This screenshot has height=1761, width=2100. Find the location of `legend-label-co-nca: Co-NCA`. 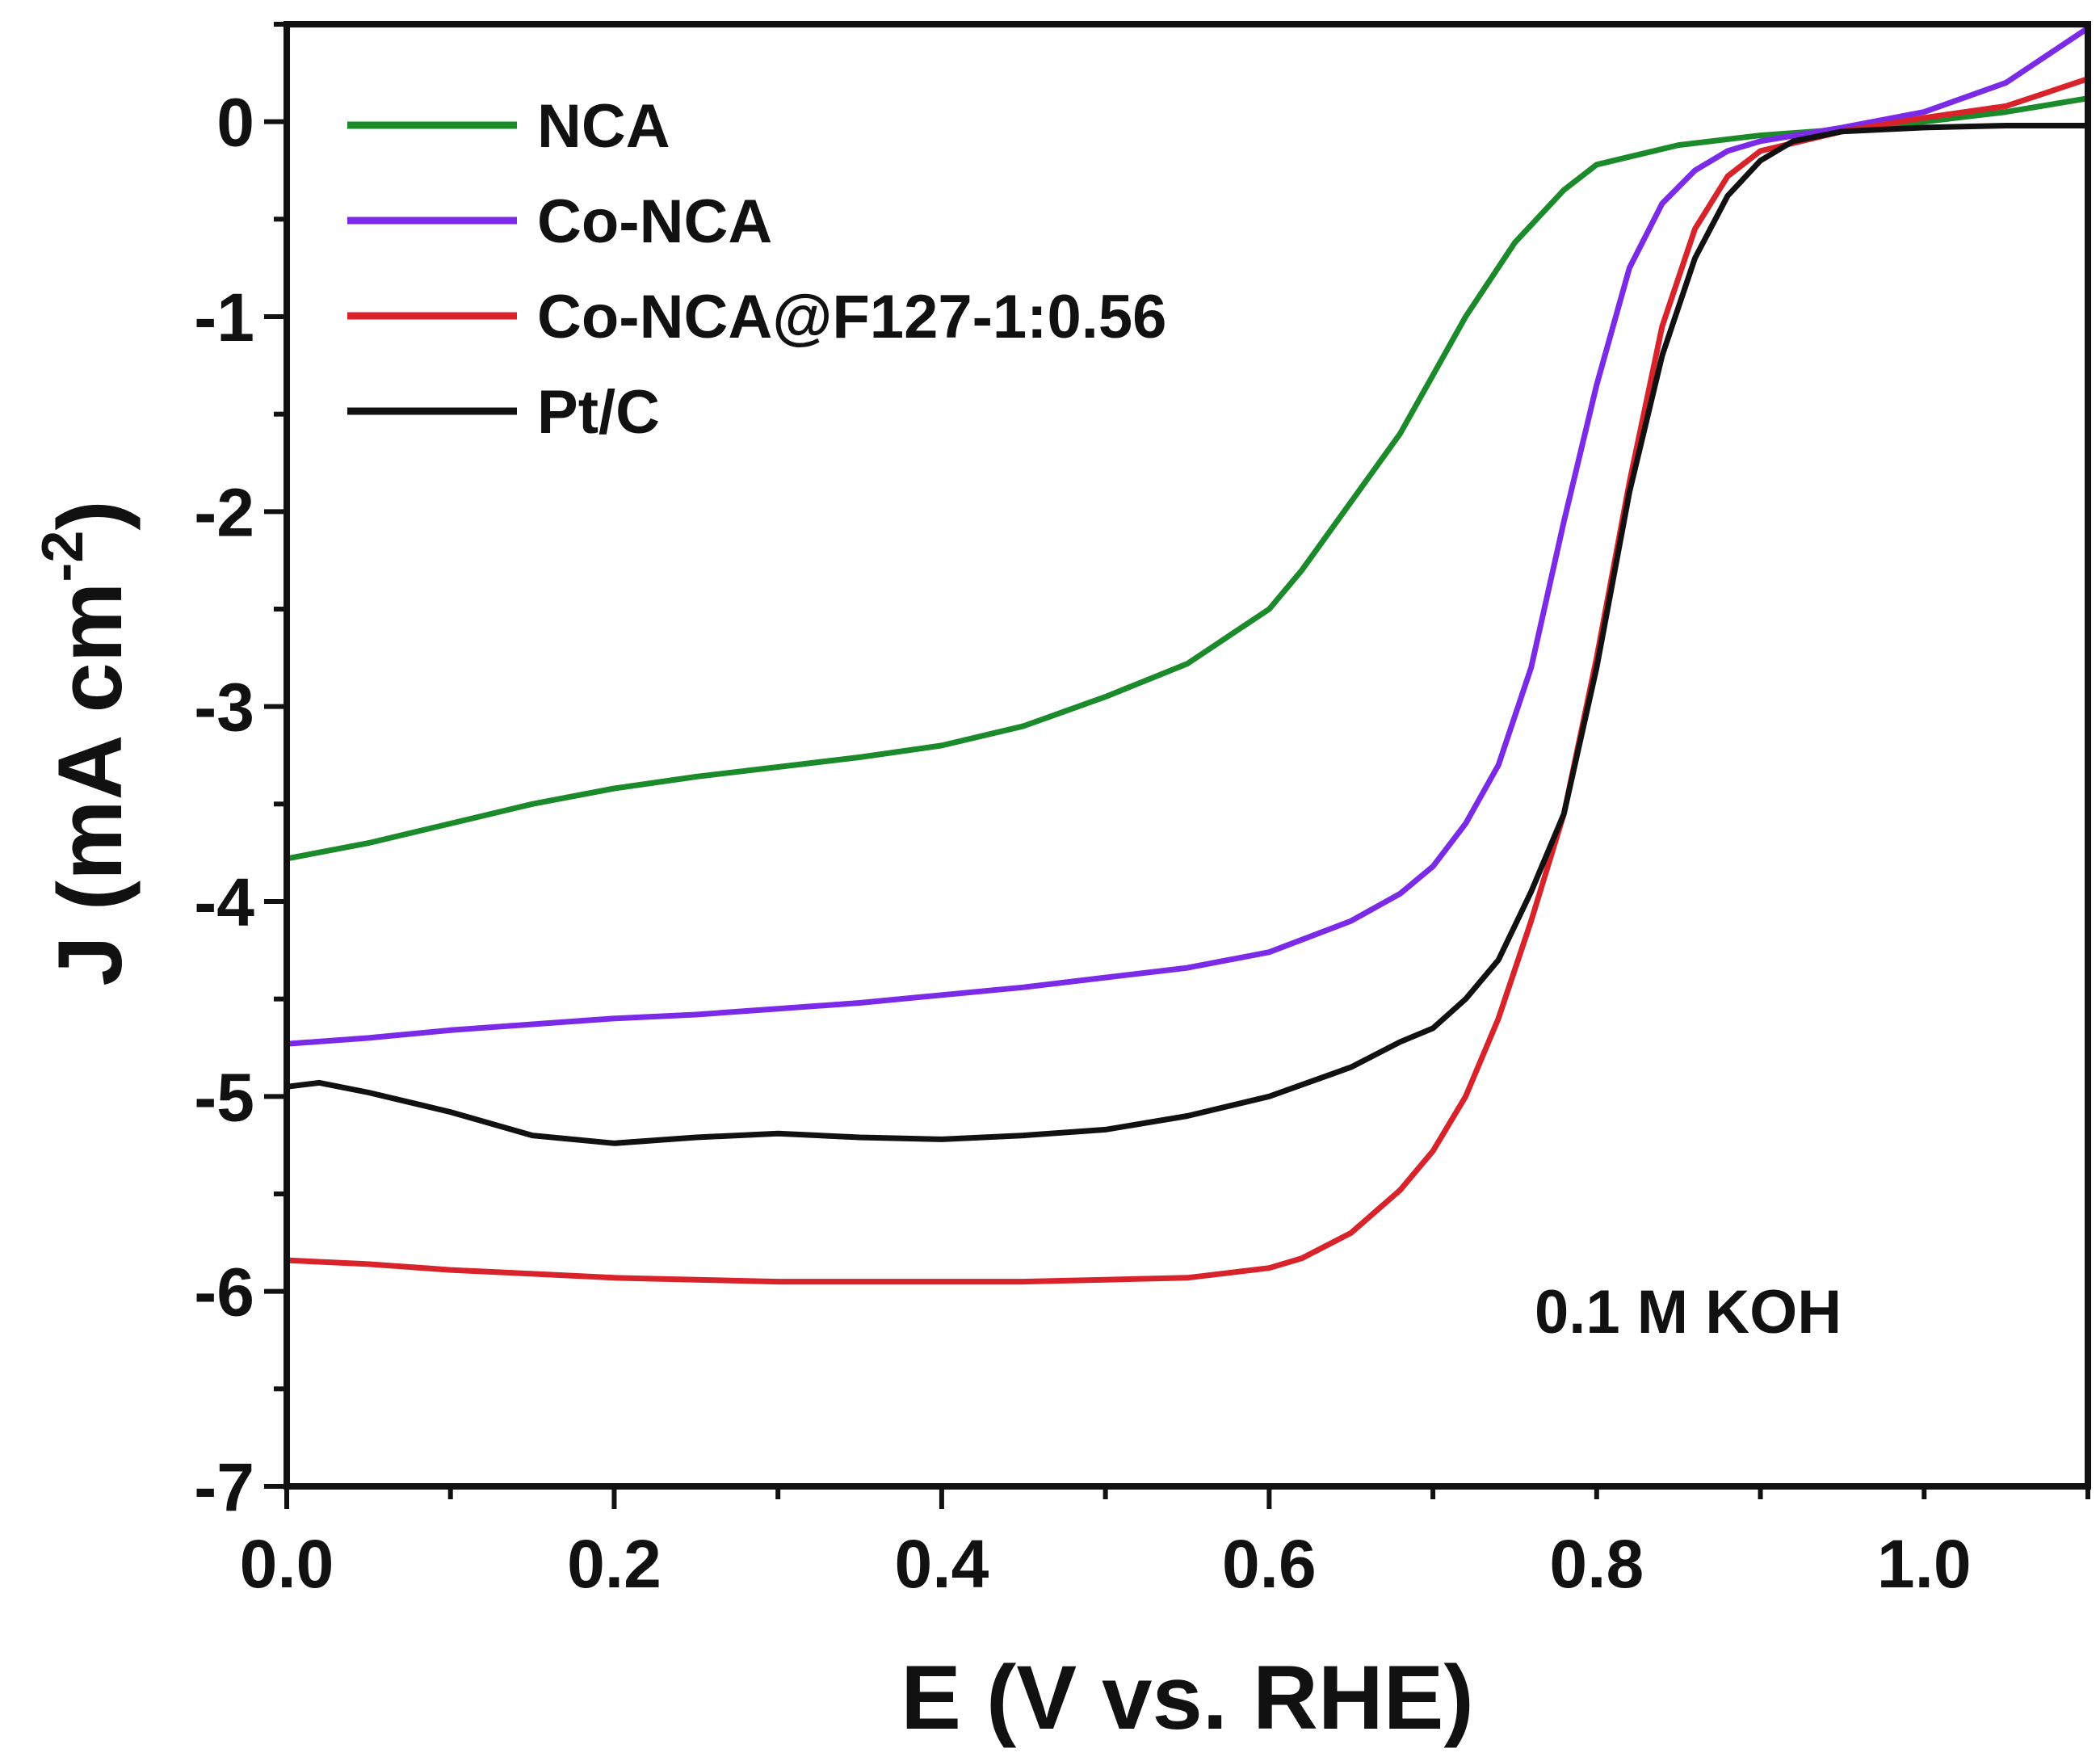

legend-label-co-nca: Co-NCA is located at coordinates (654, 222).